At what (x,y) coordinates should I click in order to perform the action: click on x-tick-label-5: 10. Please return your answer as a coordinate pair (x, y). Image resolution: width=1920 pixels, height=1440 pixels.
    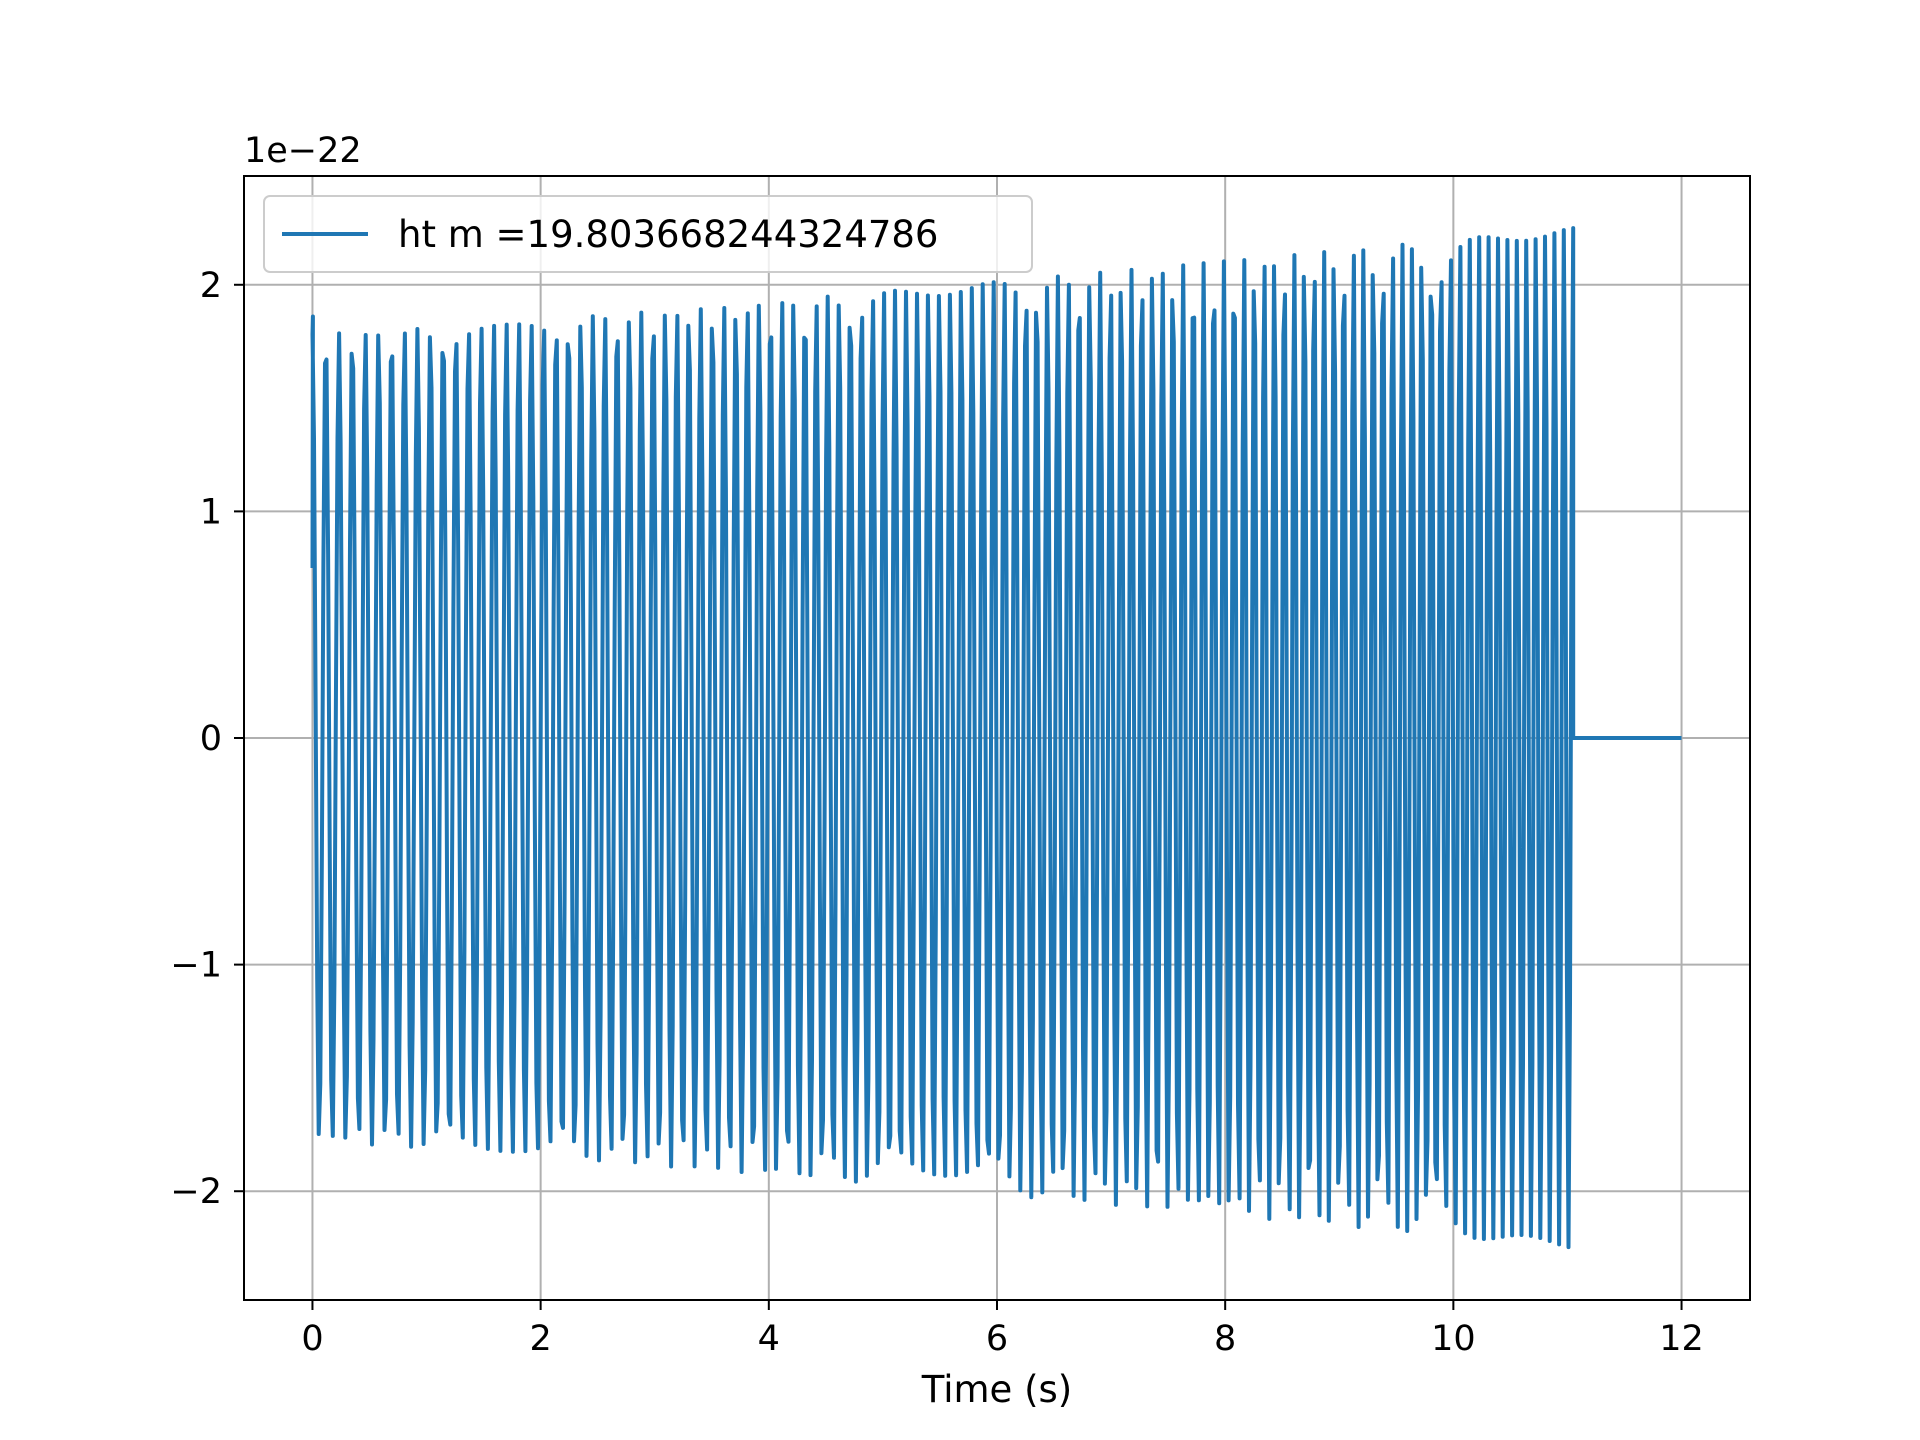
    Looking at the image, I should click on (1453, 1339).